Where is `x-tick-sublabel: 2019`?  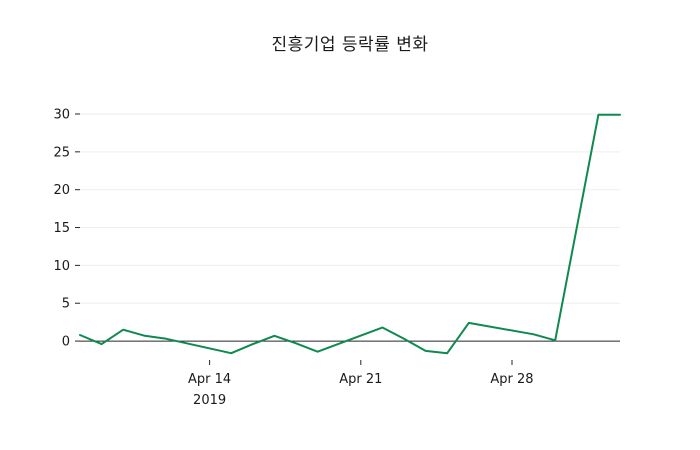
x-tick-sublabel: 2019 is located at coordinates (209, 400).